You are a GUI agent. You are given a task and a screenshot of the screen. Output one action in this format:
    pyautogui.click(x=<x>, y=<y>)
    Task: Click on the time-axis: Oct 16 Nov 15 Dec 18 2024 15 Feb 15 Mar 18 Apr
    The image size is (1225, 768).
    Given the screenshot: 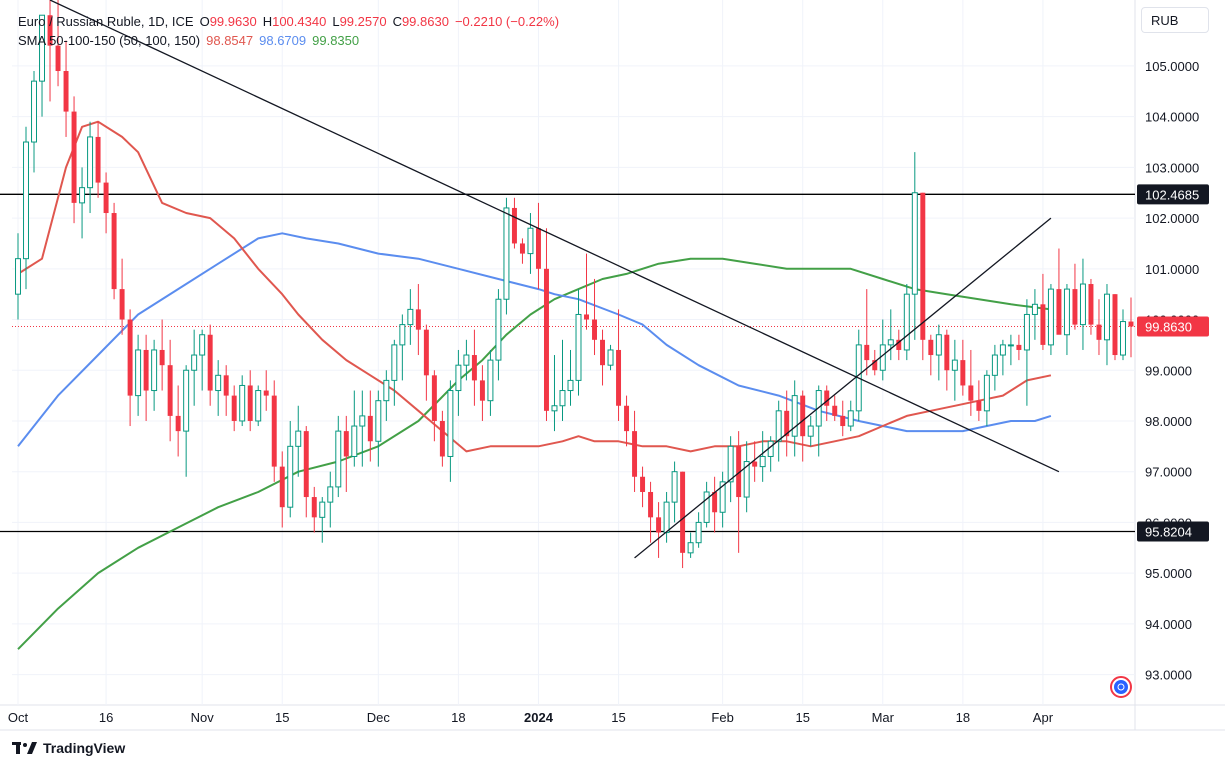 What is the action you would take?
    pyautogui.click(x=531, y=717)
    